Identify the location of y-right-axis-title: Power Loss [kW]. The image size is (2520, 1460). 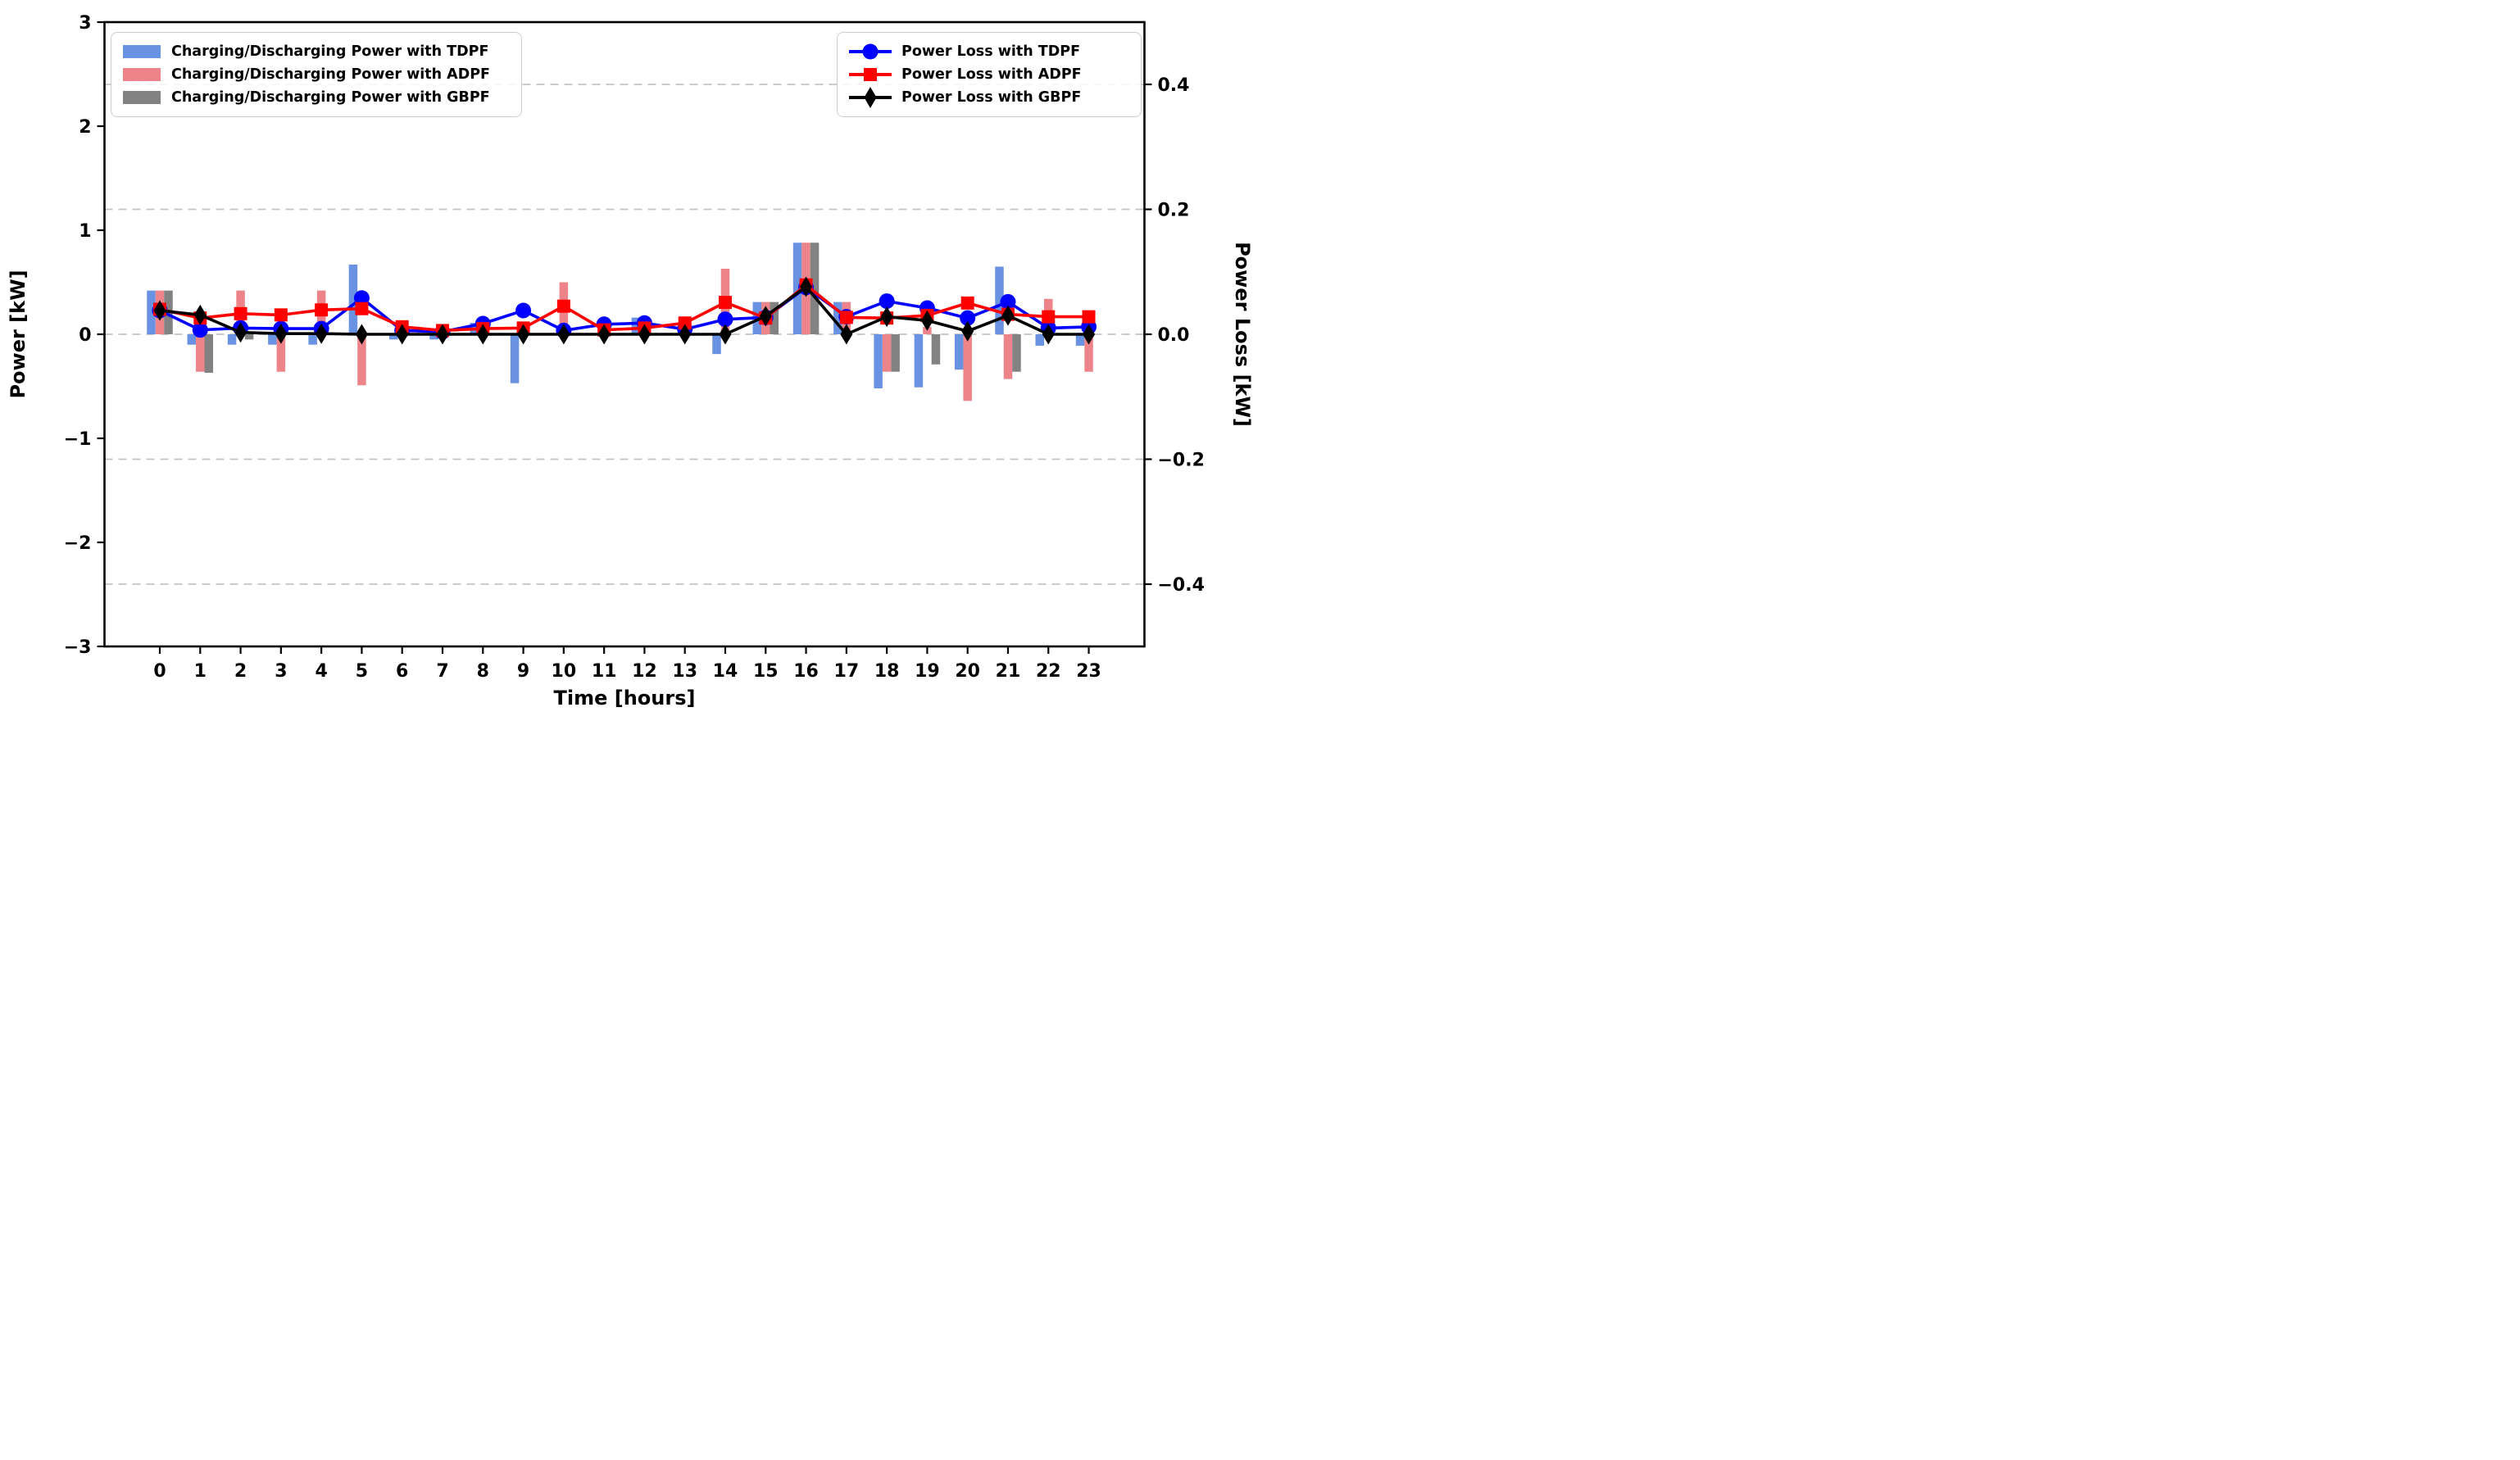
(1242, 334).